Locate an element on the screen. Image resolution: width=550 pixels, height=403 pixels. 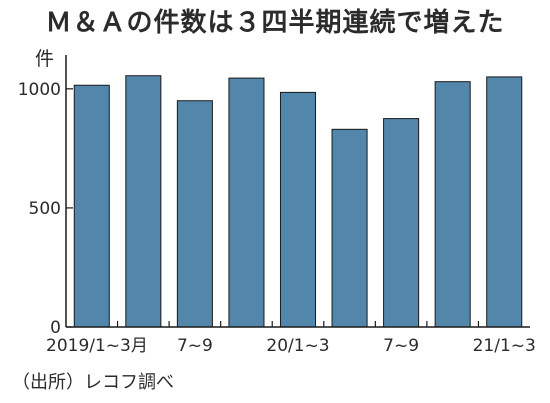
x-tick-label: 21/1~3 is located at coordinates (504, 346).